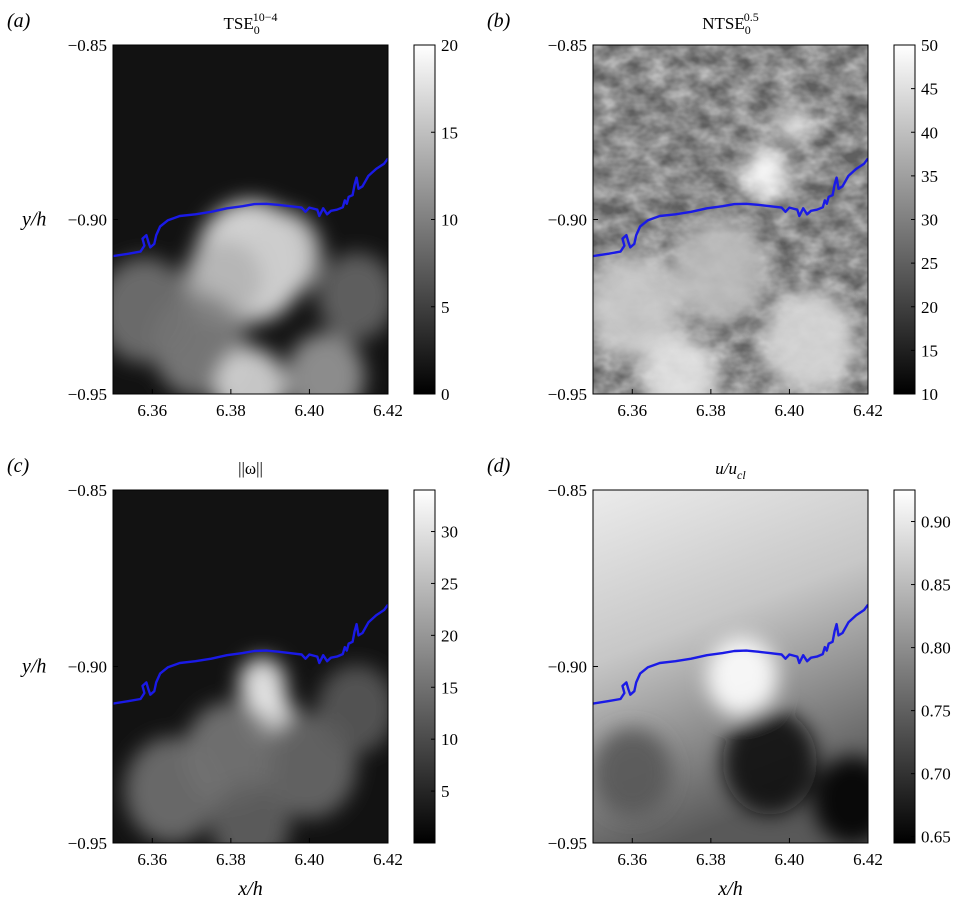  Describe the element at coordinates (730, 470) in the screenshot. I see `panel-title: u/ucl` at that location.